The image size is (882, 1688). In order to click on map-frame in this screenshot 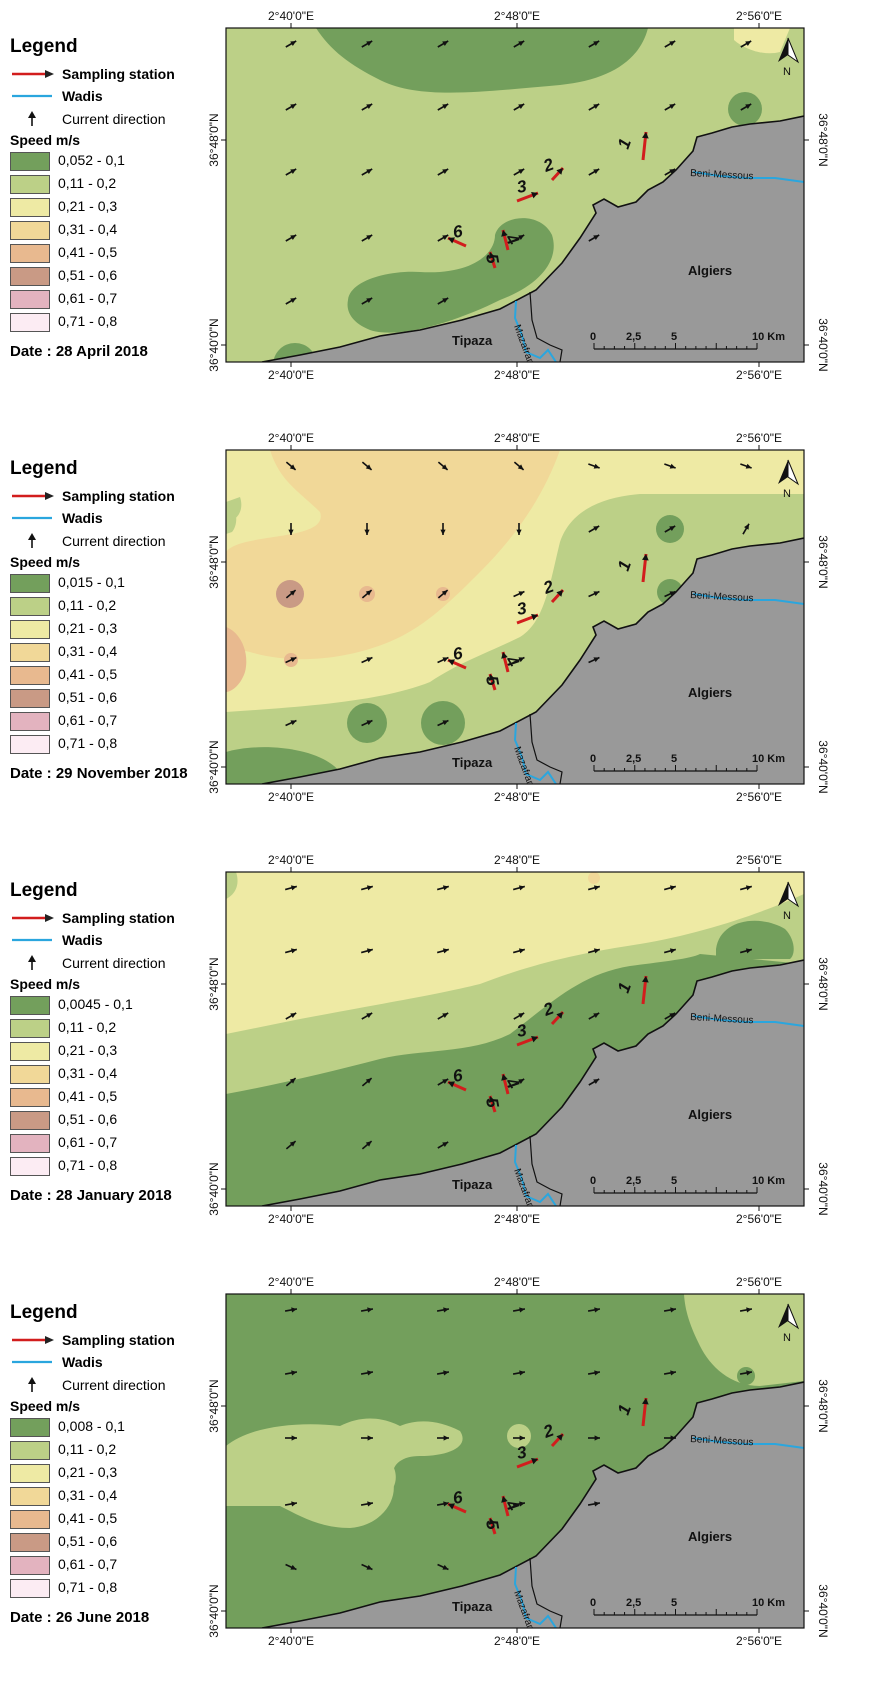, I will do `click(515, 617)`.